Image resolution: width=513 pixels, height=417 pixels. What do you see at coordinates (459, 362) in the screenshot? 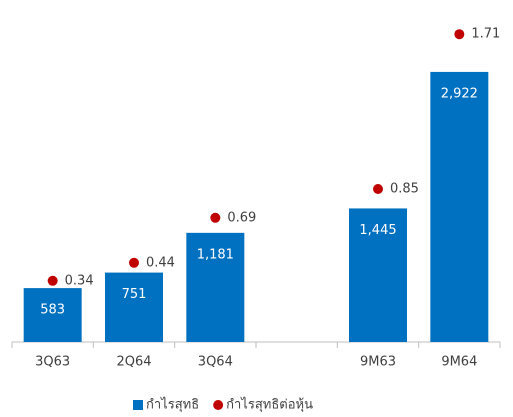
I see `x-tick-label: 9M64` at bounding box center [459, 362].